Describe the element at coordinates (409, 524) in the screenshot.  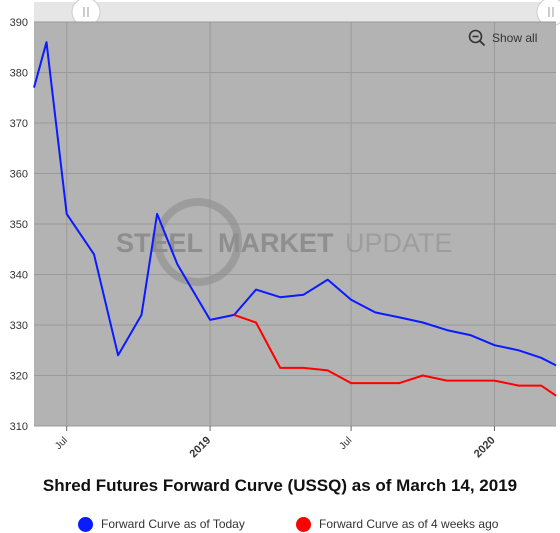
I see `legend-label-4-weeks-ago: Forward Curve as of 4 weeks ago` at that location.